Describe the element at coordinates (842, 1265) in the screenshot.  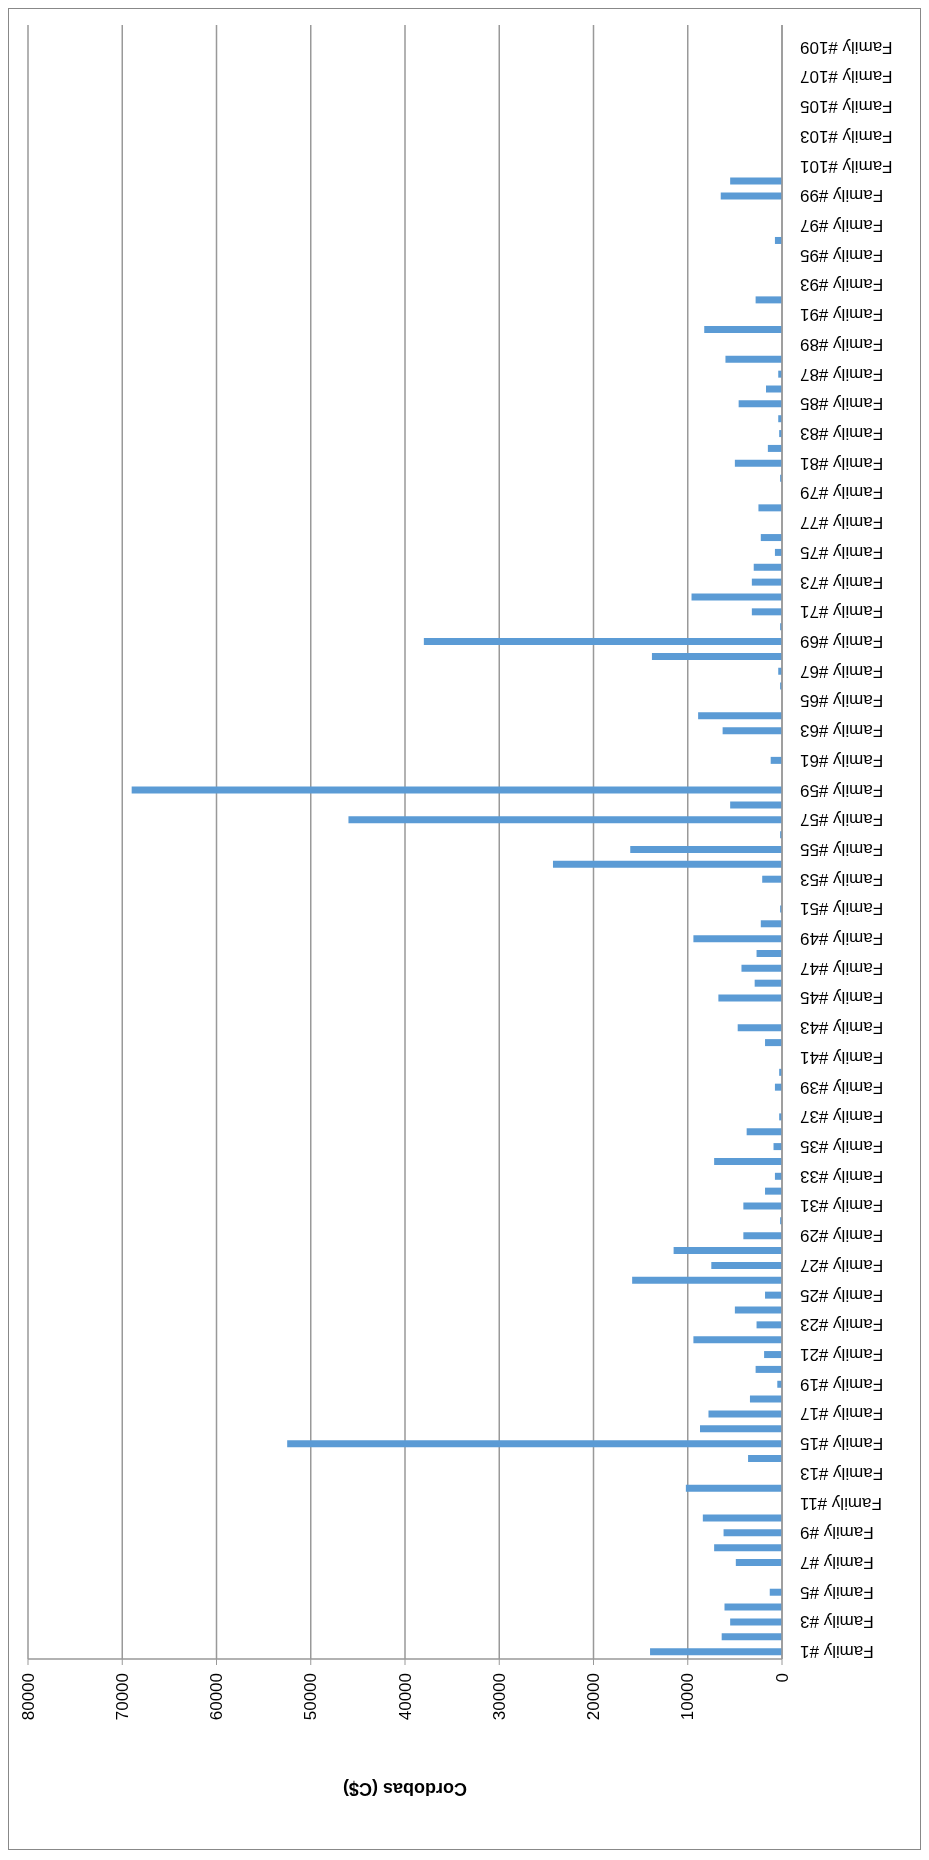
I see `y-tick-label: Family #27` at that location.